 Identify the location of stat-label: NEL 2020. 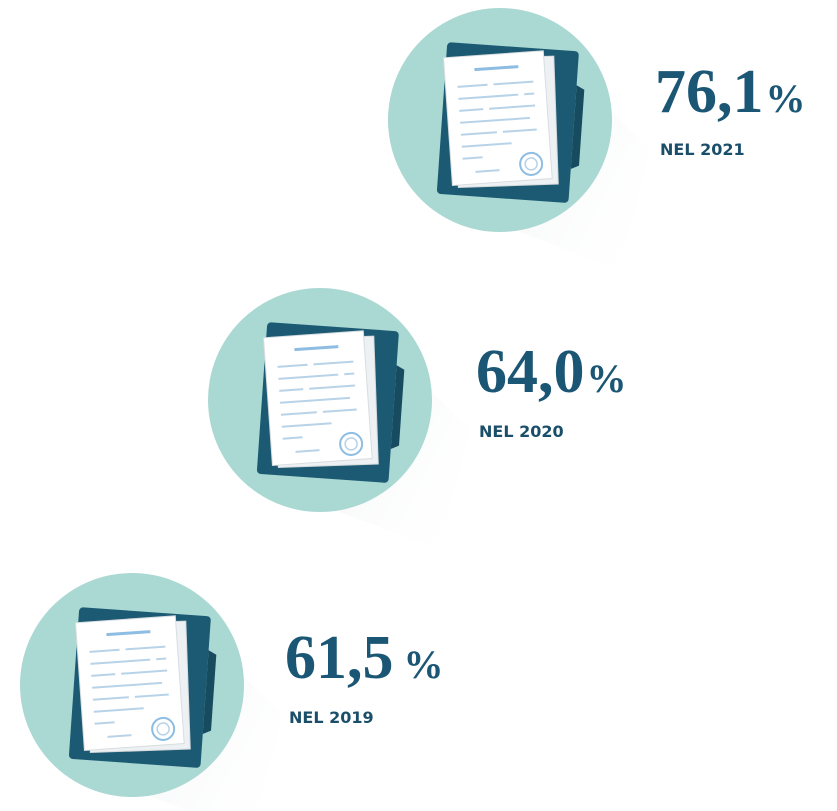
(521, 431).